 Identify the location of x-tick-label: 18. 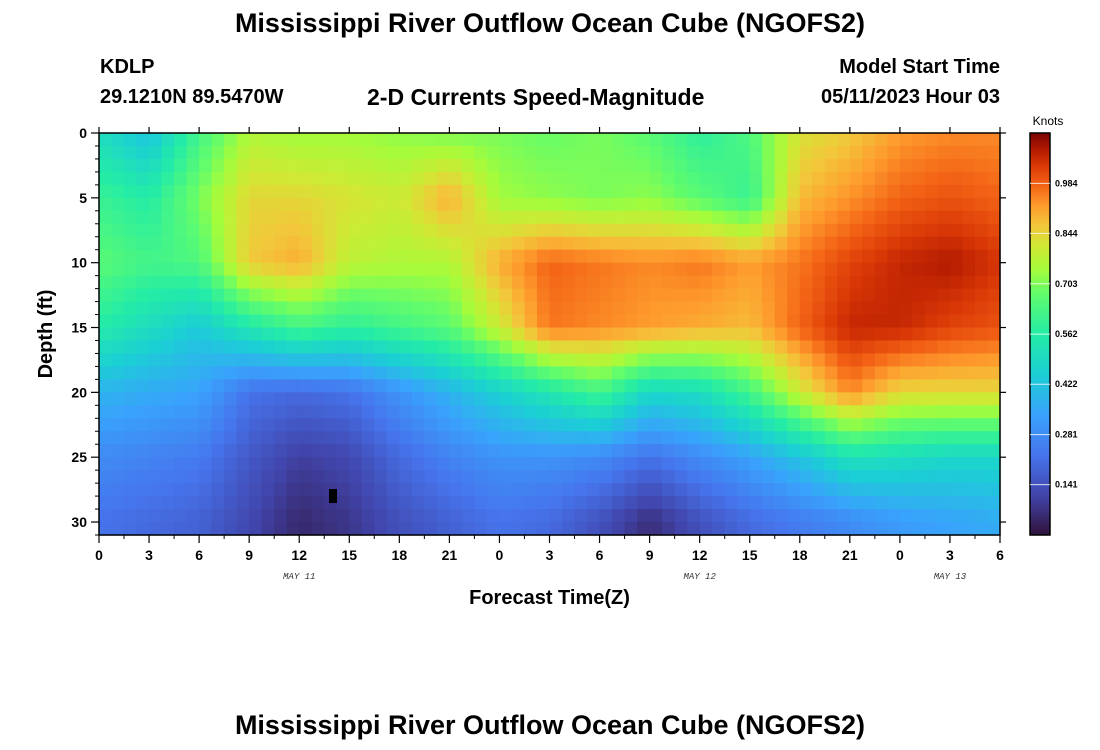
(400, 555).